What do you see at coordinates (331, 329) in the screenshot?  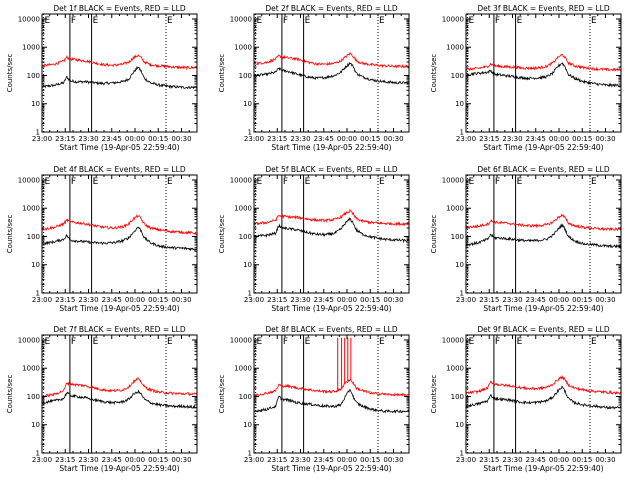 I see `panel-title: Det 8f BLACK = Events, RED = LLD` at bounding box center [331, 329].